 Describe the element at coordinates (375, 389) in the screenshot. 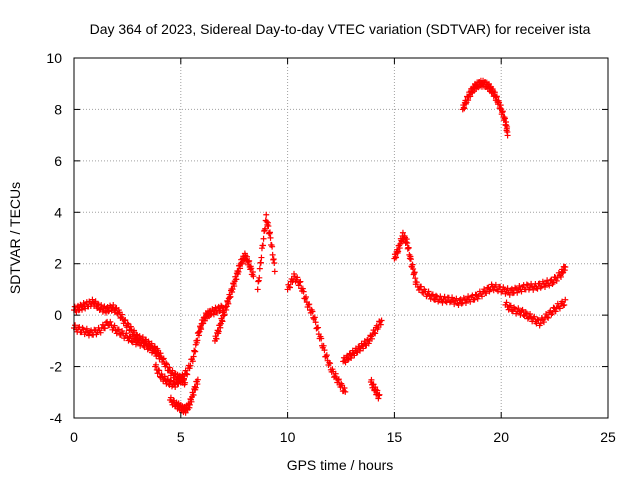

I see `series-track-i` at that location.